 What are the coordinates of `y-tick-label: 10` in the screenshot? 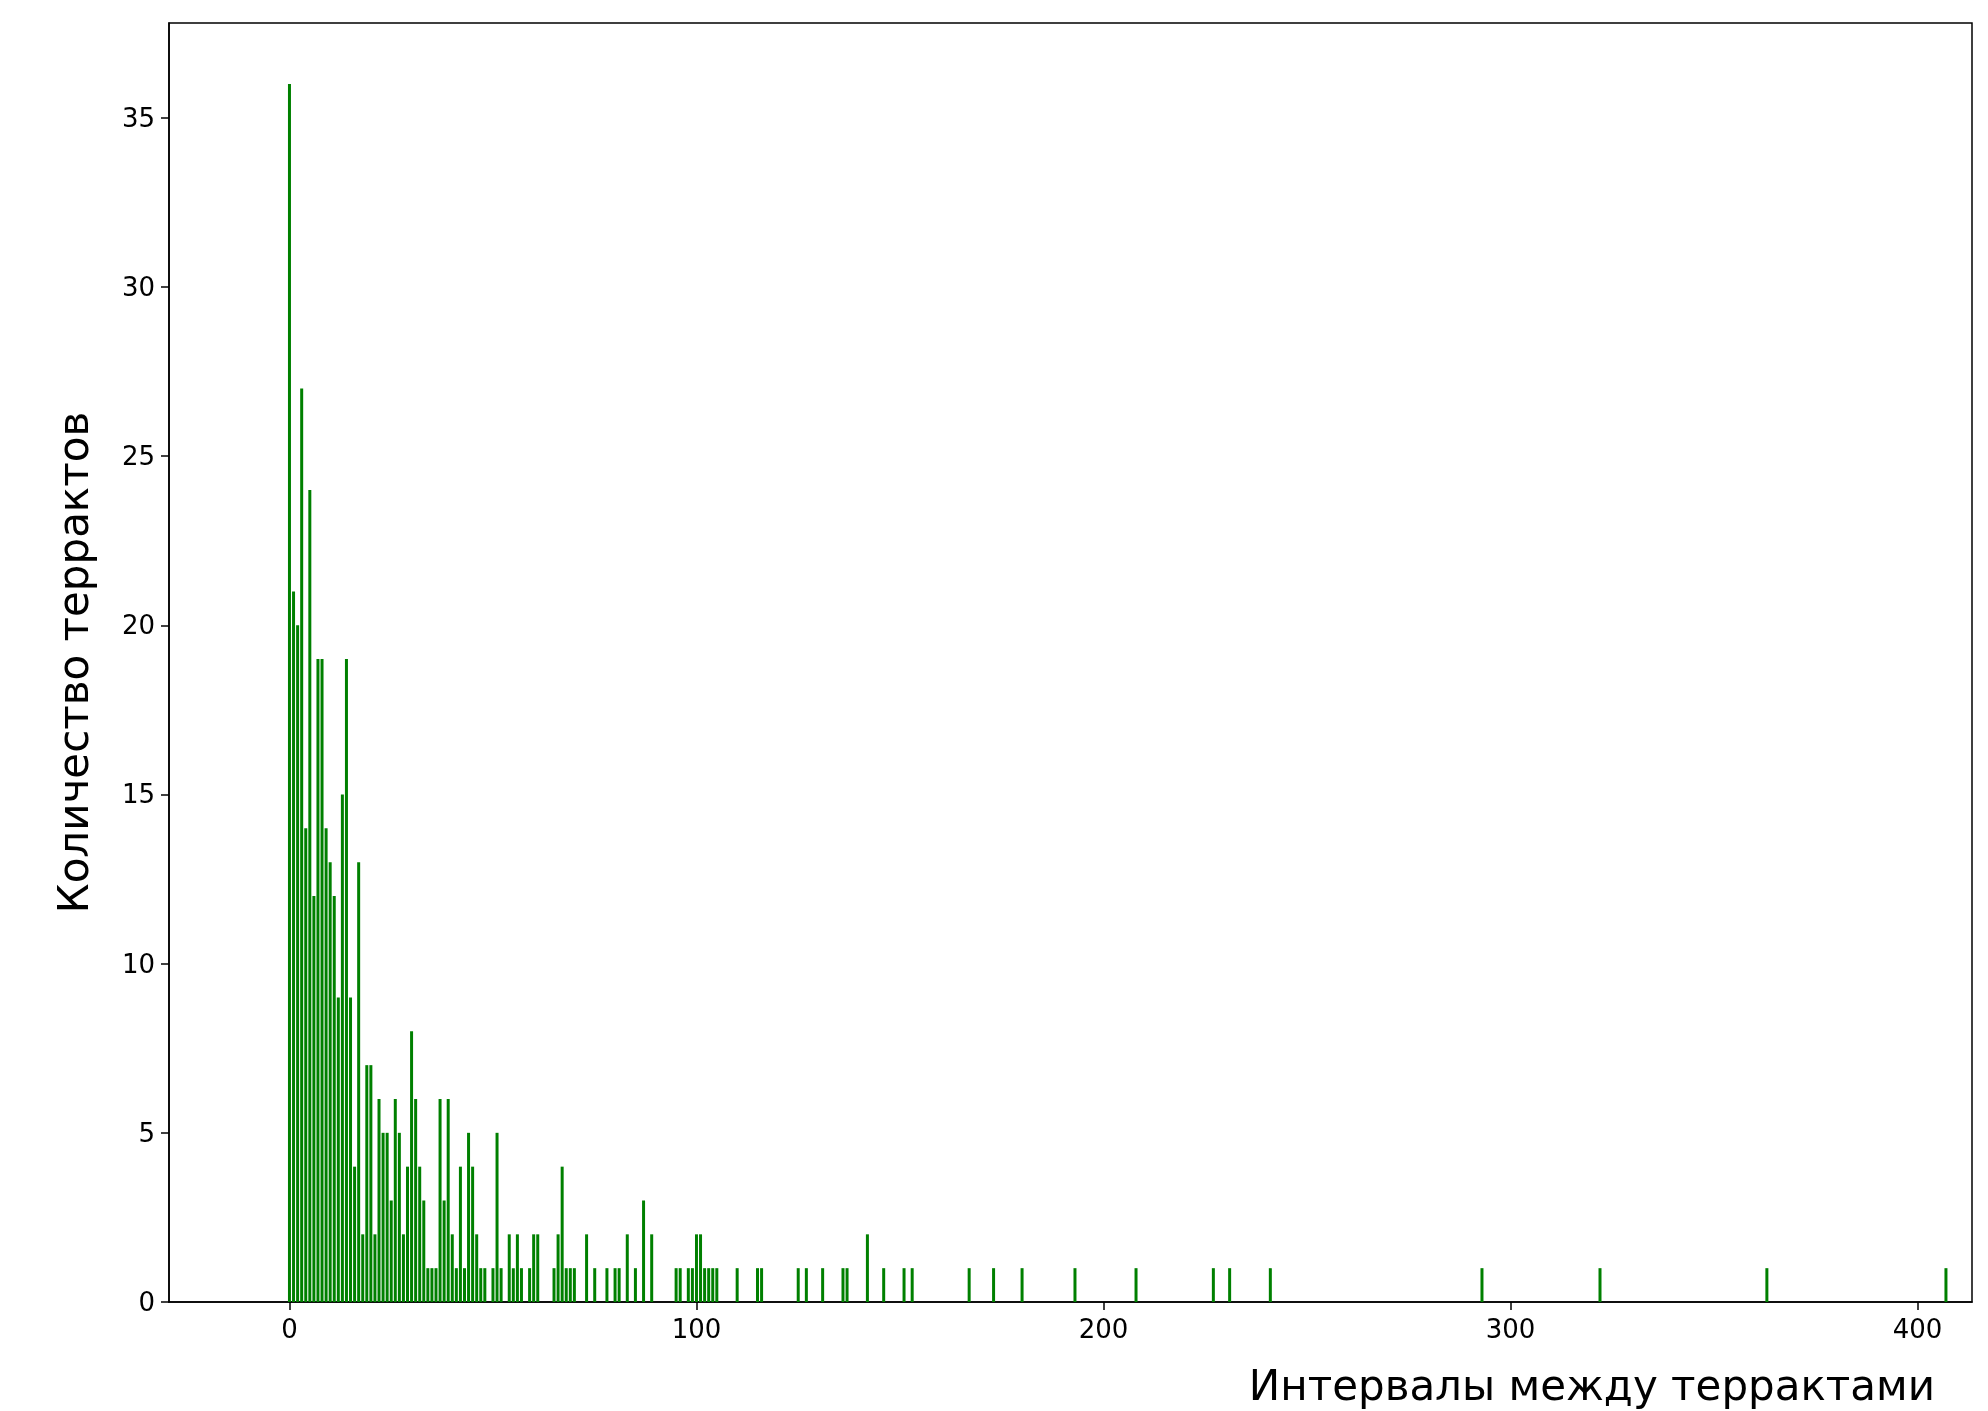 It's located at (138, 963).